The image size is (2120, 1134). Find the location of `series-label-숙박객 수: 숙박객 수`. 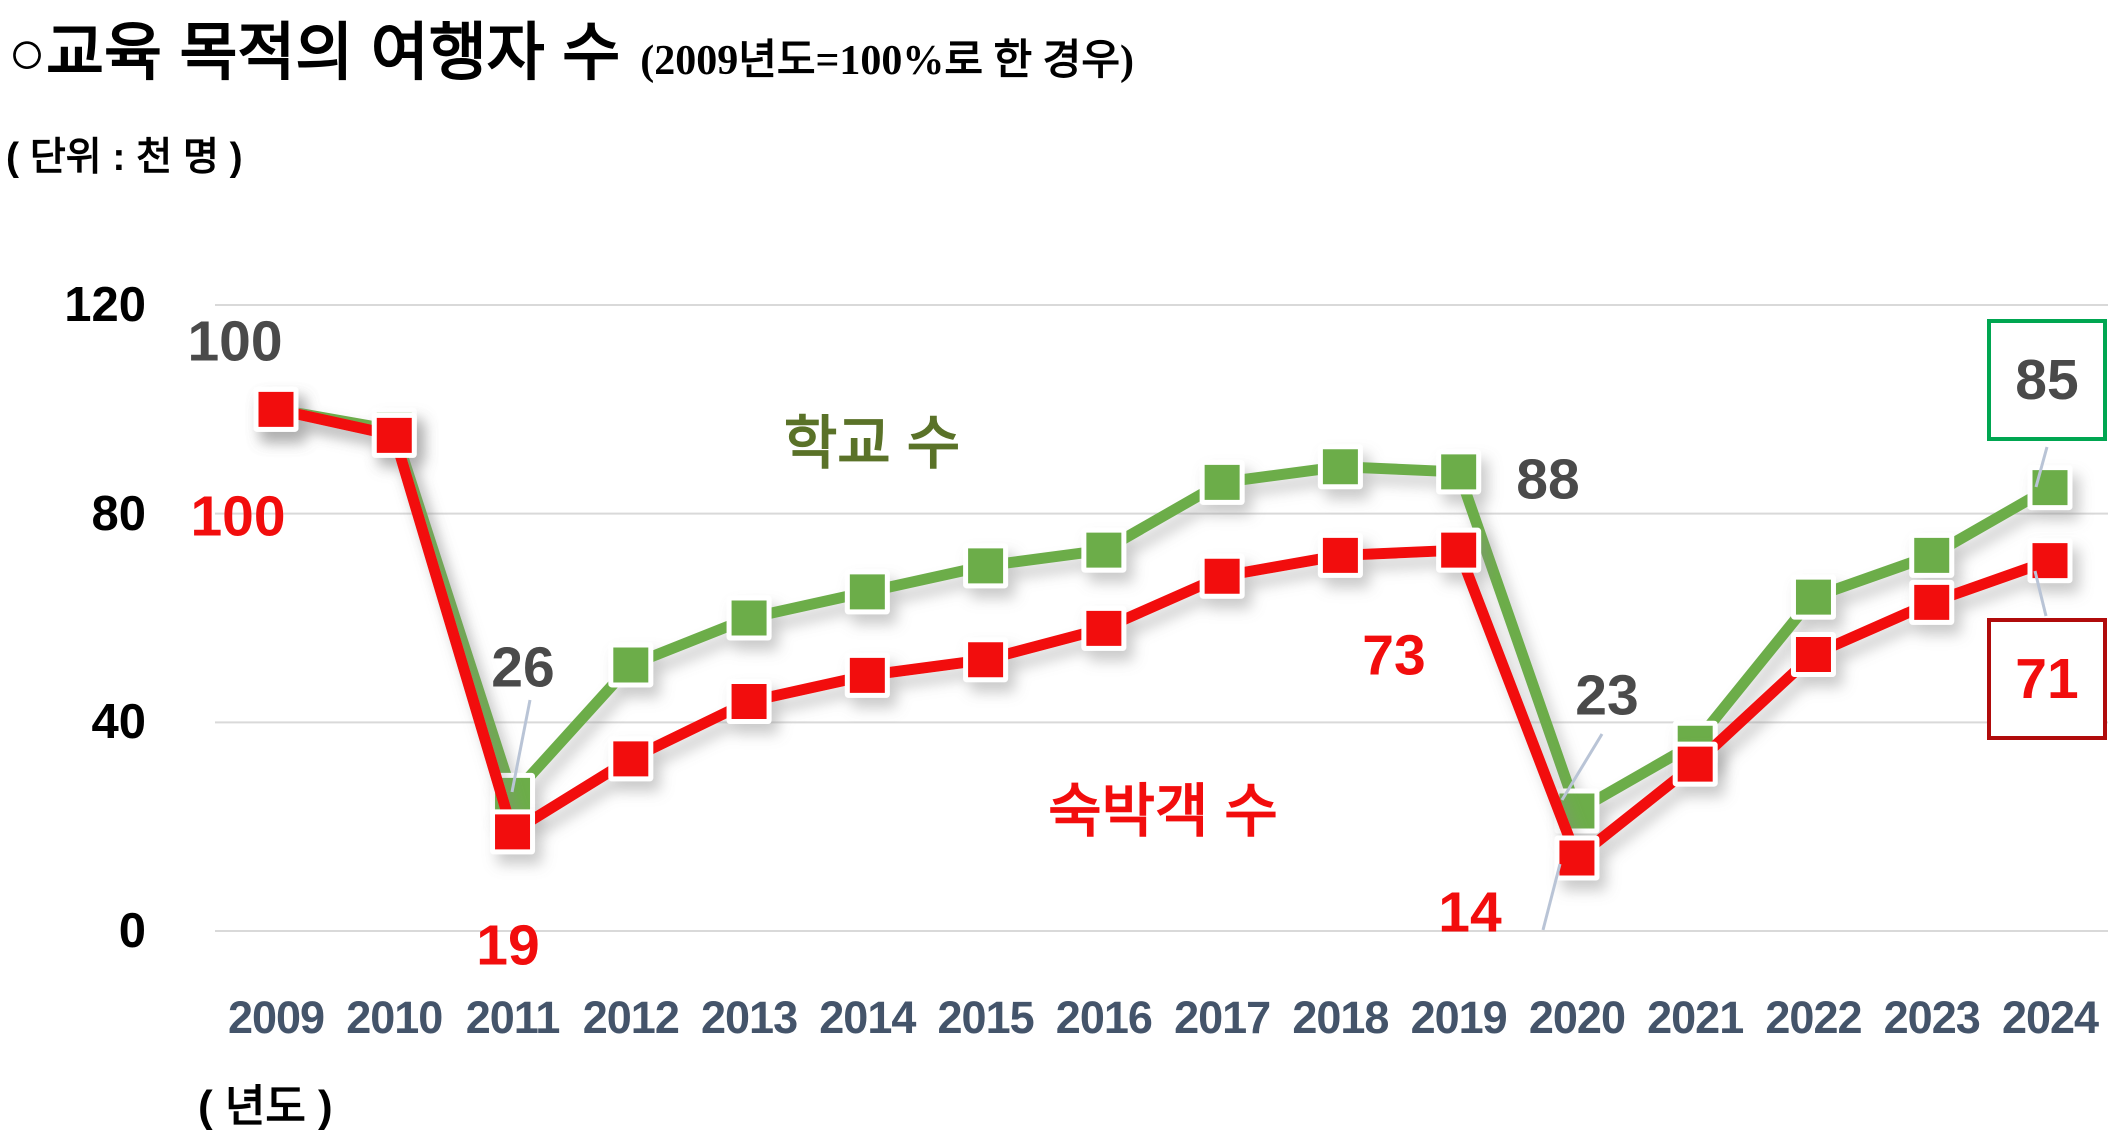

series-label-숙박객 수: 숙박객 수 is located at coordinates (1163, 811).